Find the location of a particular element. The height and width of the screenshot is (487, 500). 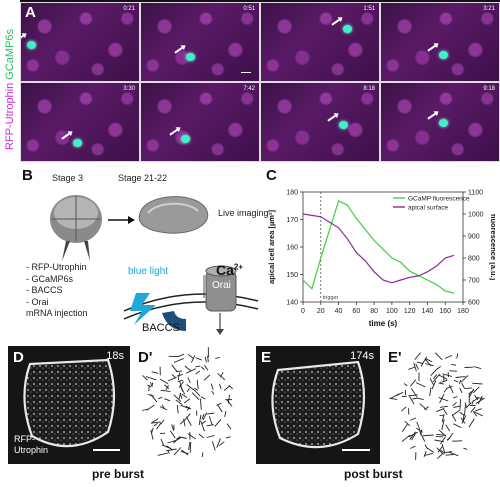

y-tick-label: 150 is located at coordinates (292, 275).